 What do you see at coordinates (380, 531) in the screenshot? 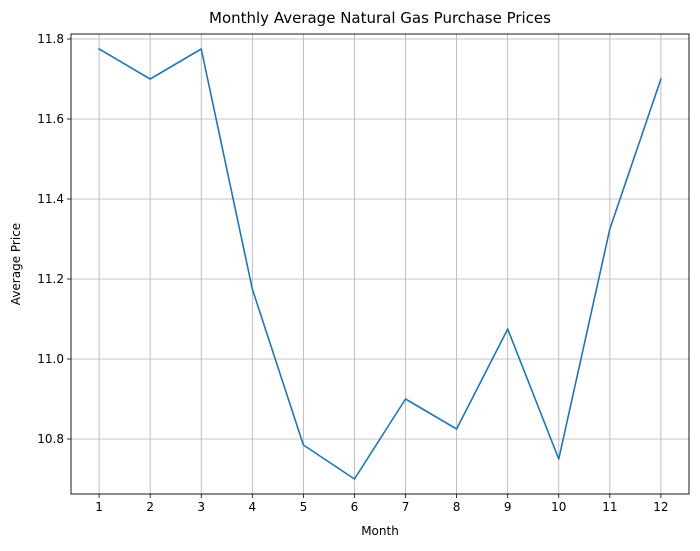
I see `x-axis-label: Month` at bounding box center [380, 531].